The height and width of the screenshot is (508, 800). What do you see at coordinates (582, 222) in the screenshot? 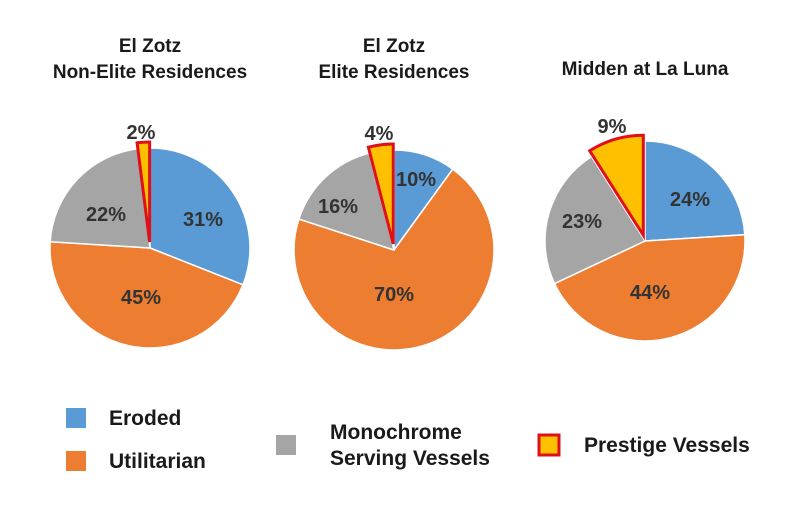
I see `slice-label-monochrome-serving-vessels: 23%` at bounding box center [582, 222].